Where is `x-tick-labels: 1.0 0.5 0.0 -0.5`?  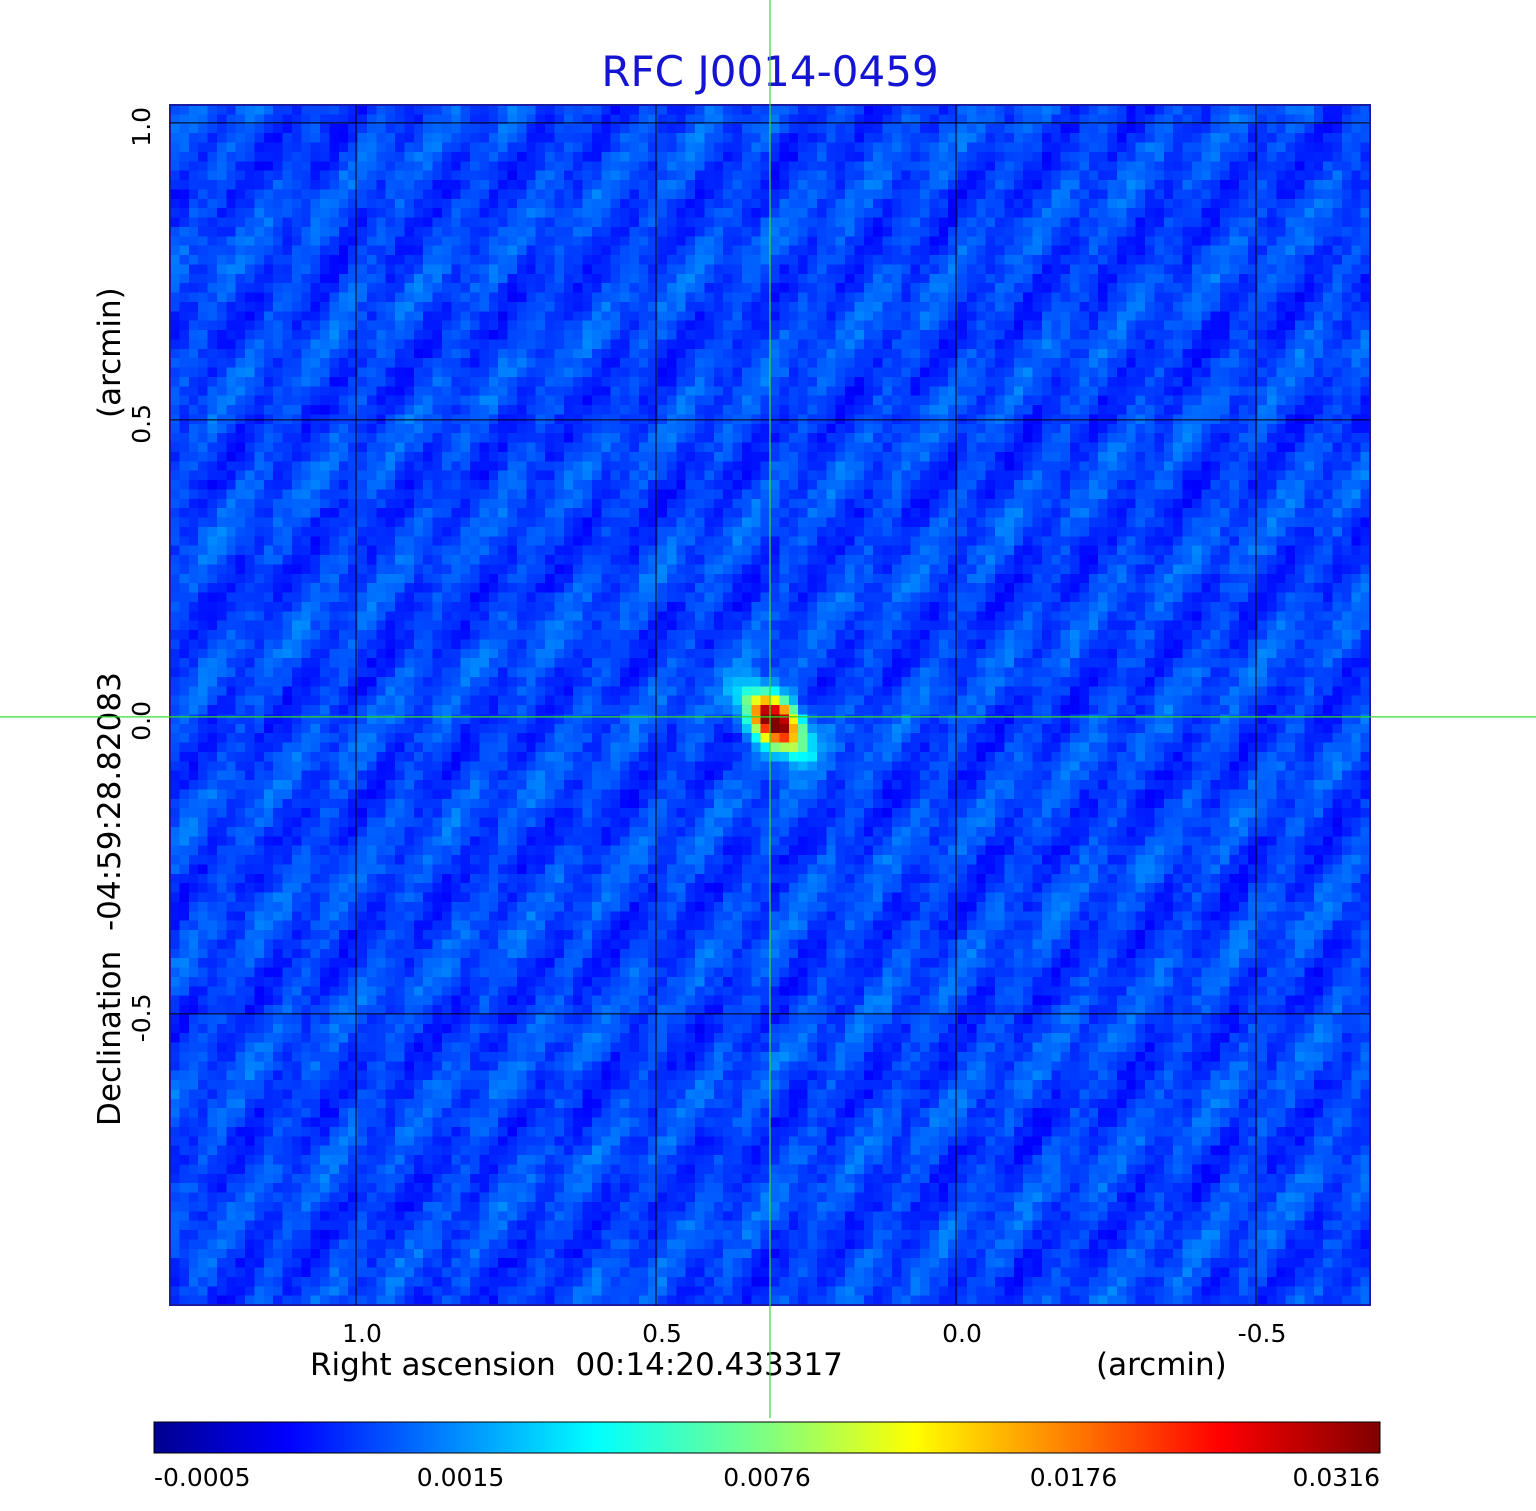
x-tick-labels: 1.0 0.5 0.0 -0.5 is located at coordinates (814, 1333).